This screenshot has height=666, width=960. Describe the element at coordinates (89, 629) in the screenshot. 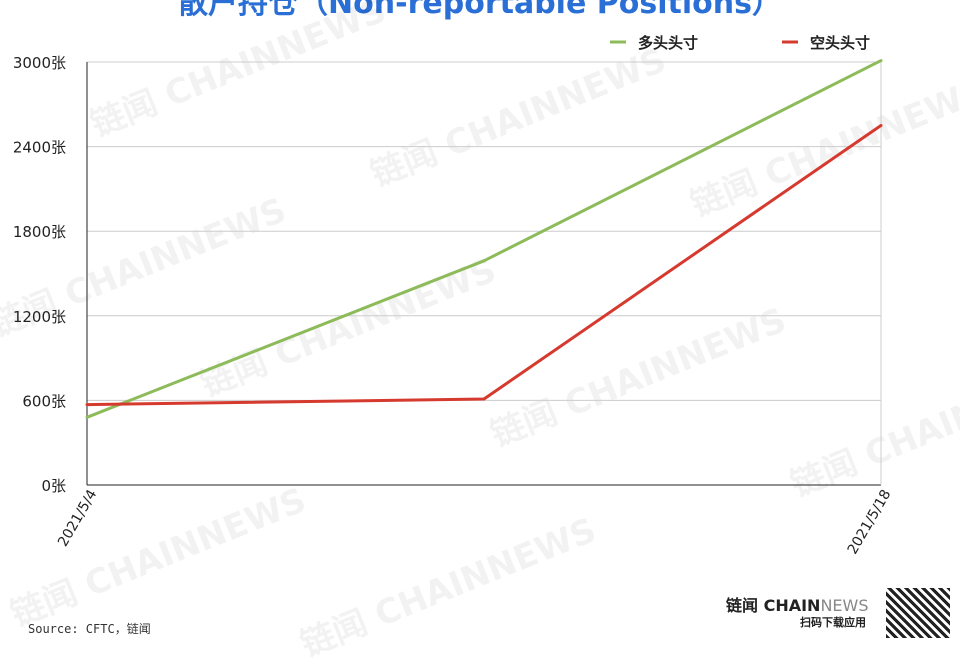

I see `source-note: Source: CFTC，链闻` at that location.